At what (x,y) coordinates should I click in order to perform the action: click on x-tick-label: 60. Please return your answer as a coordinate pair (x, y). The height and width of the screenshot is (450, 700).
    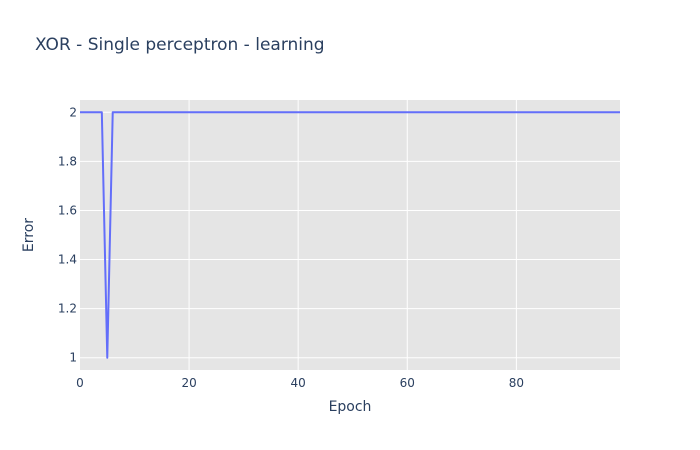
    Looking at the image, I should click on (407, 383).